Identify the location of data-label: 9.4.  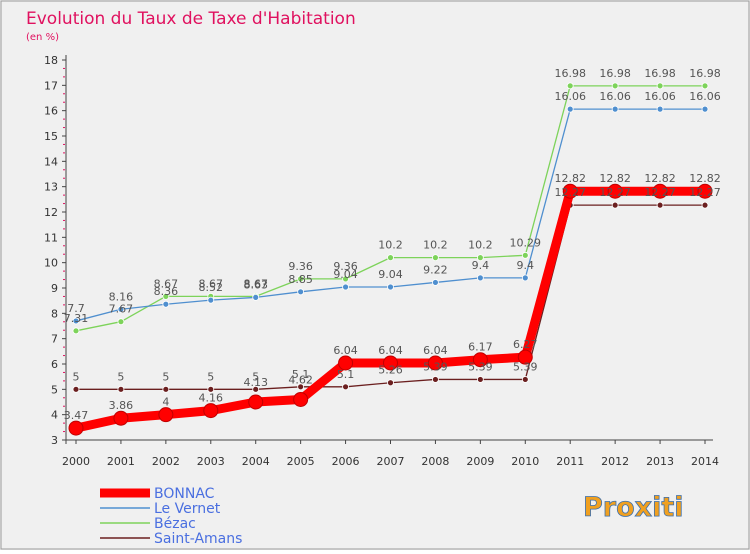
(526, 265).